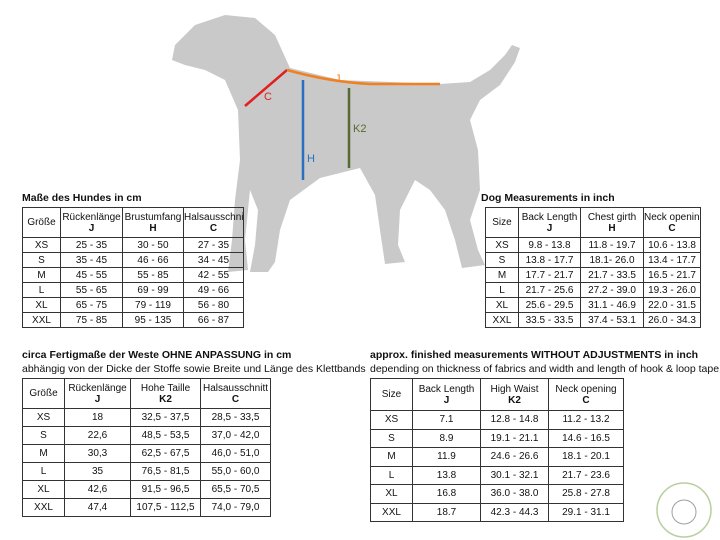  Describe the element at coordinates (268, 97) in the screenshot. I see `label-c: C` at that location.